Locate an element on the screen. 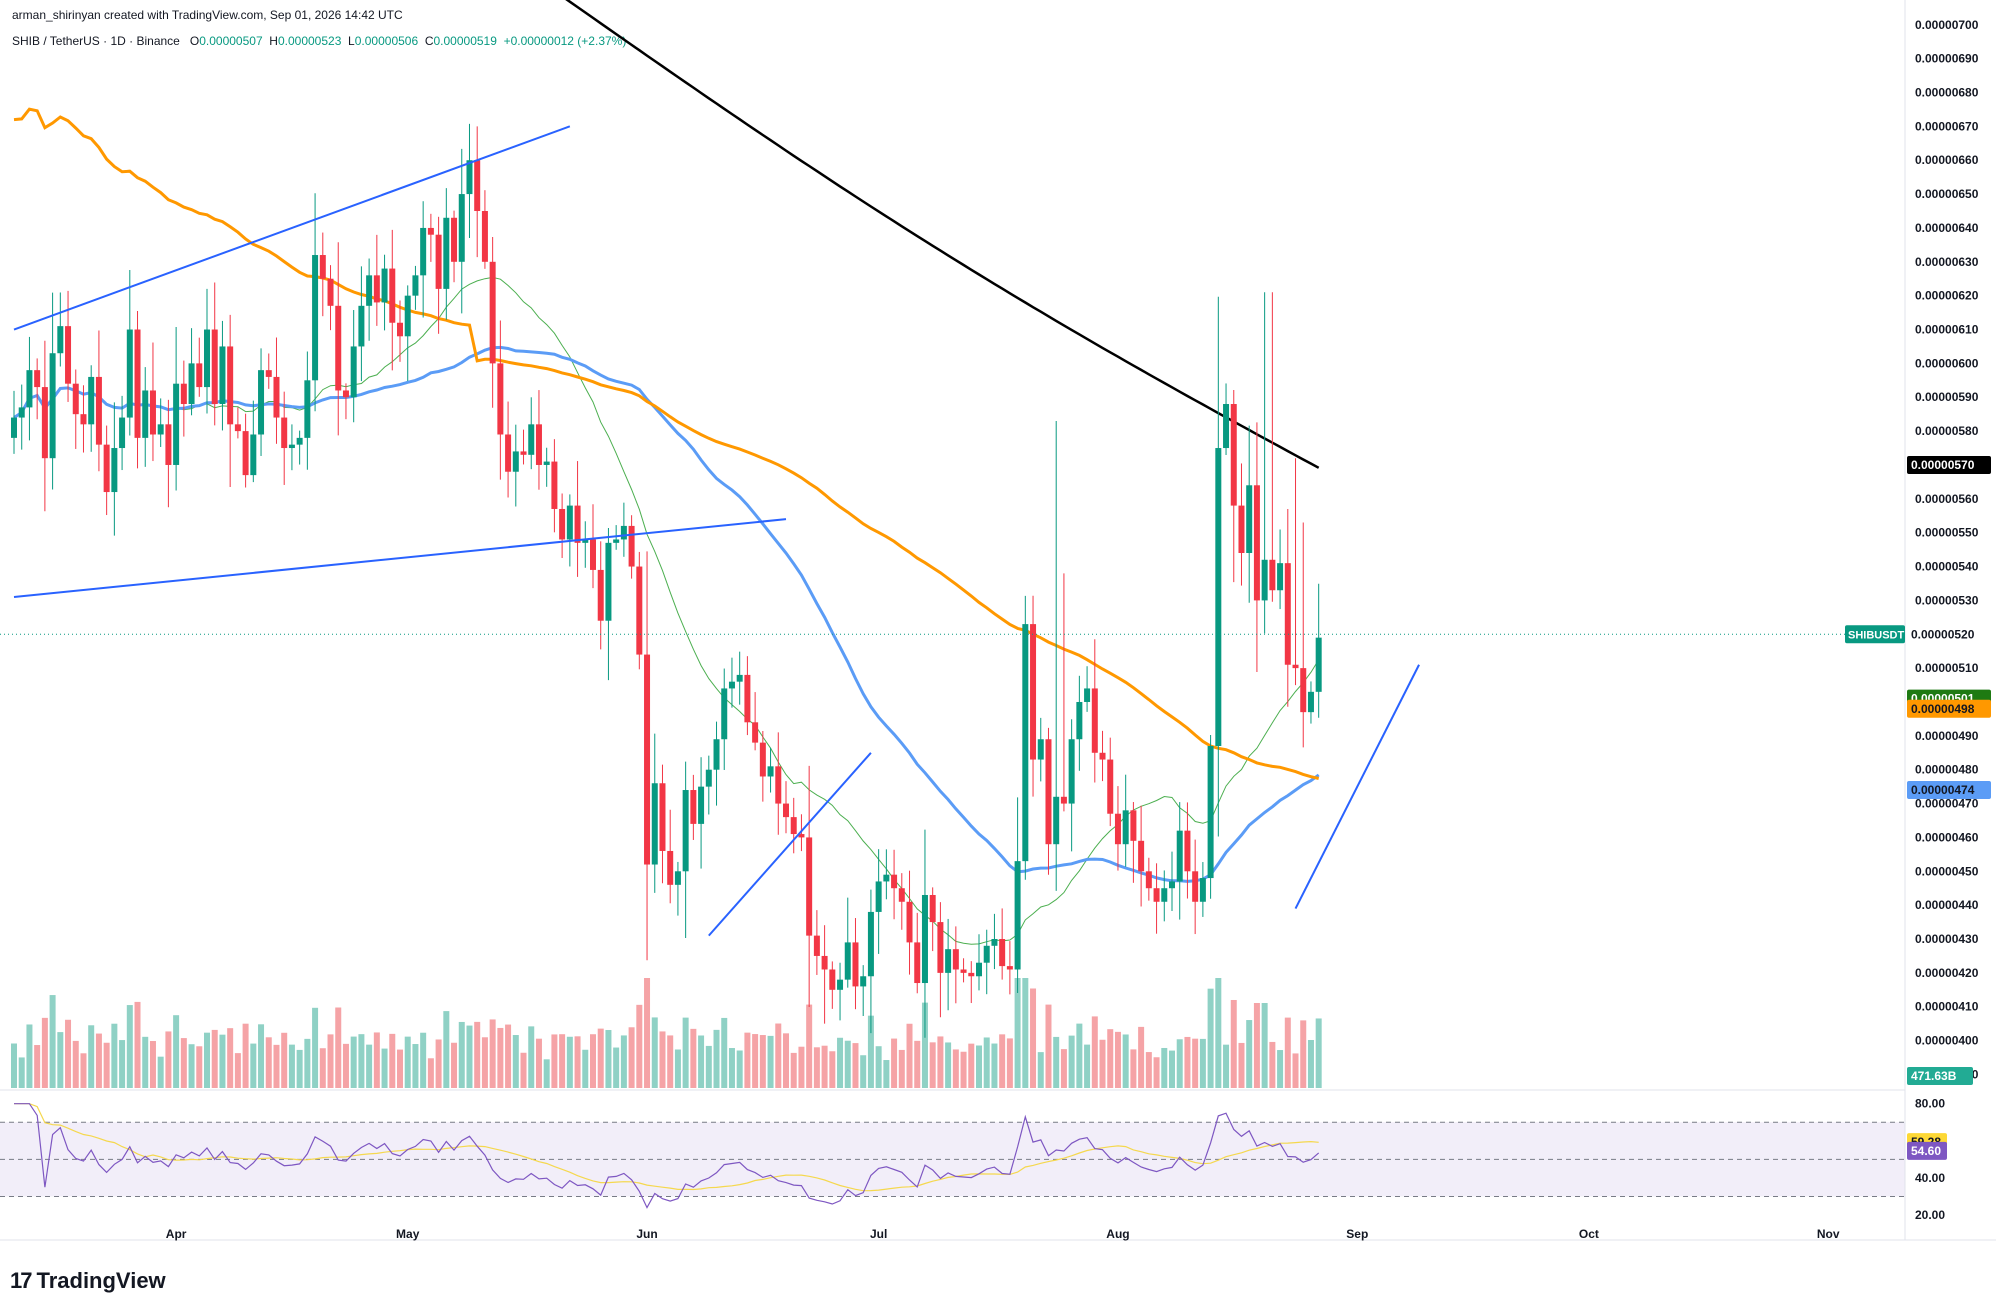  trendline is located at coordinates (1357, 786).